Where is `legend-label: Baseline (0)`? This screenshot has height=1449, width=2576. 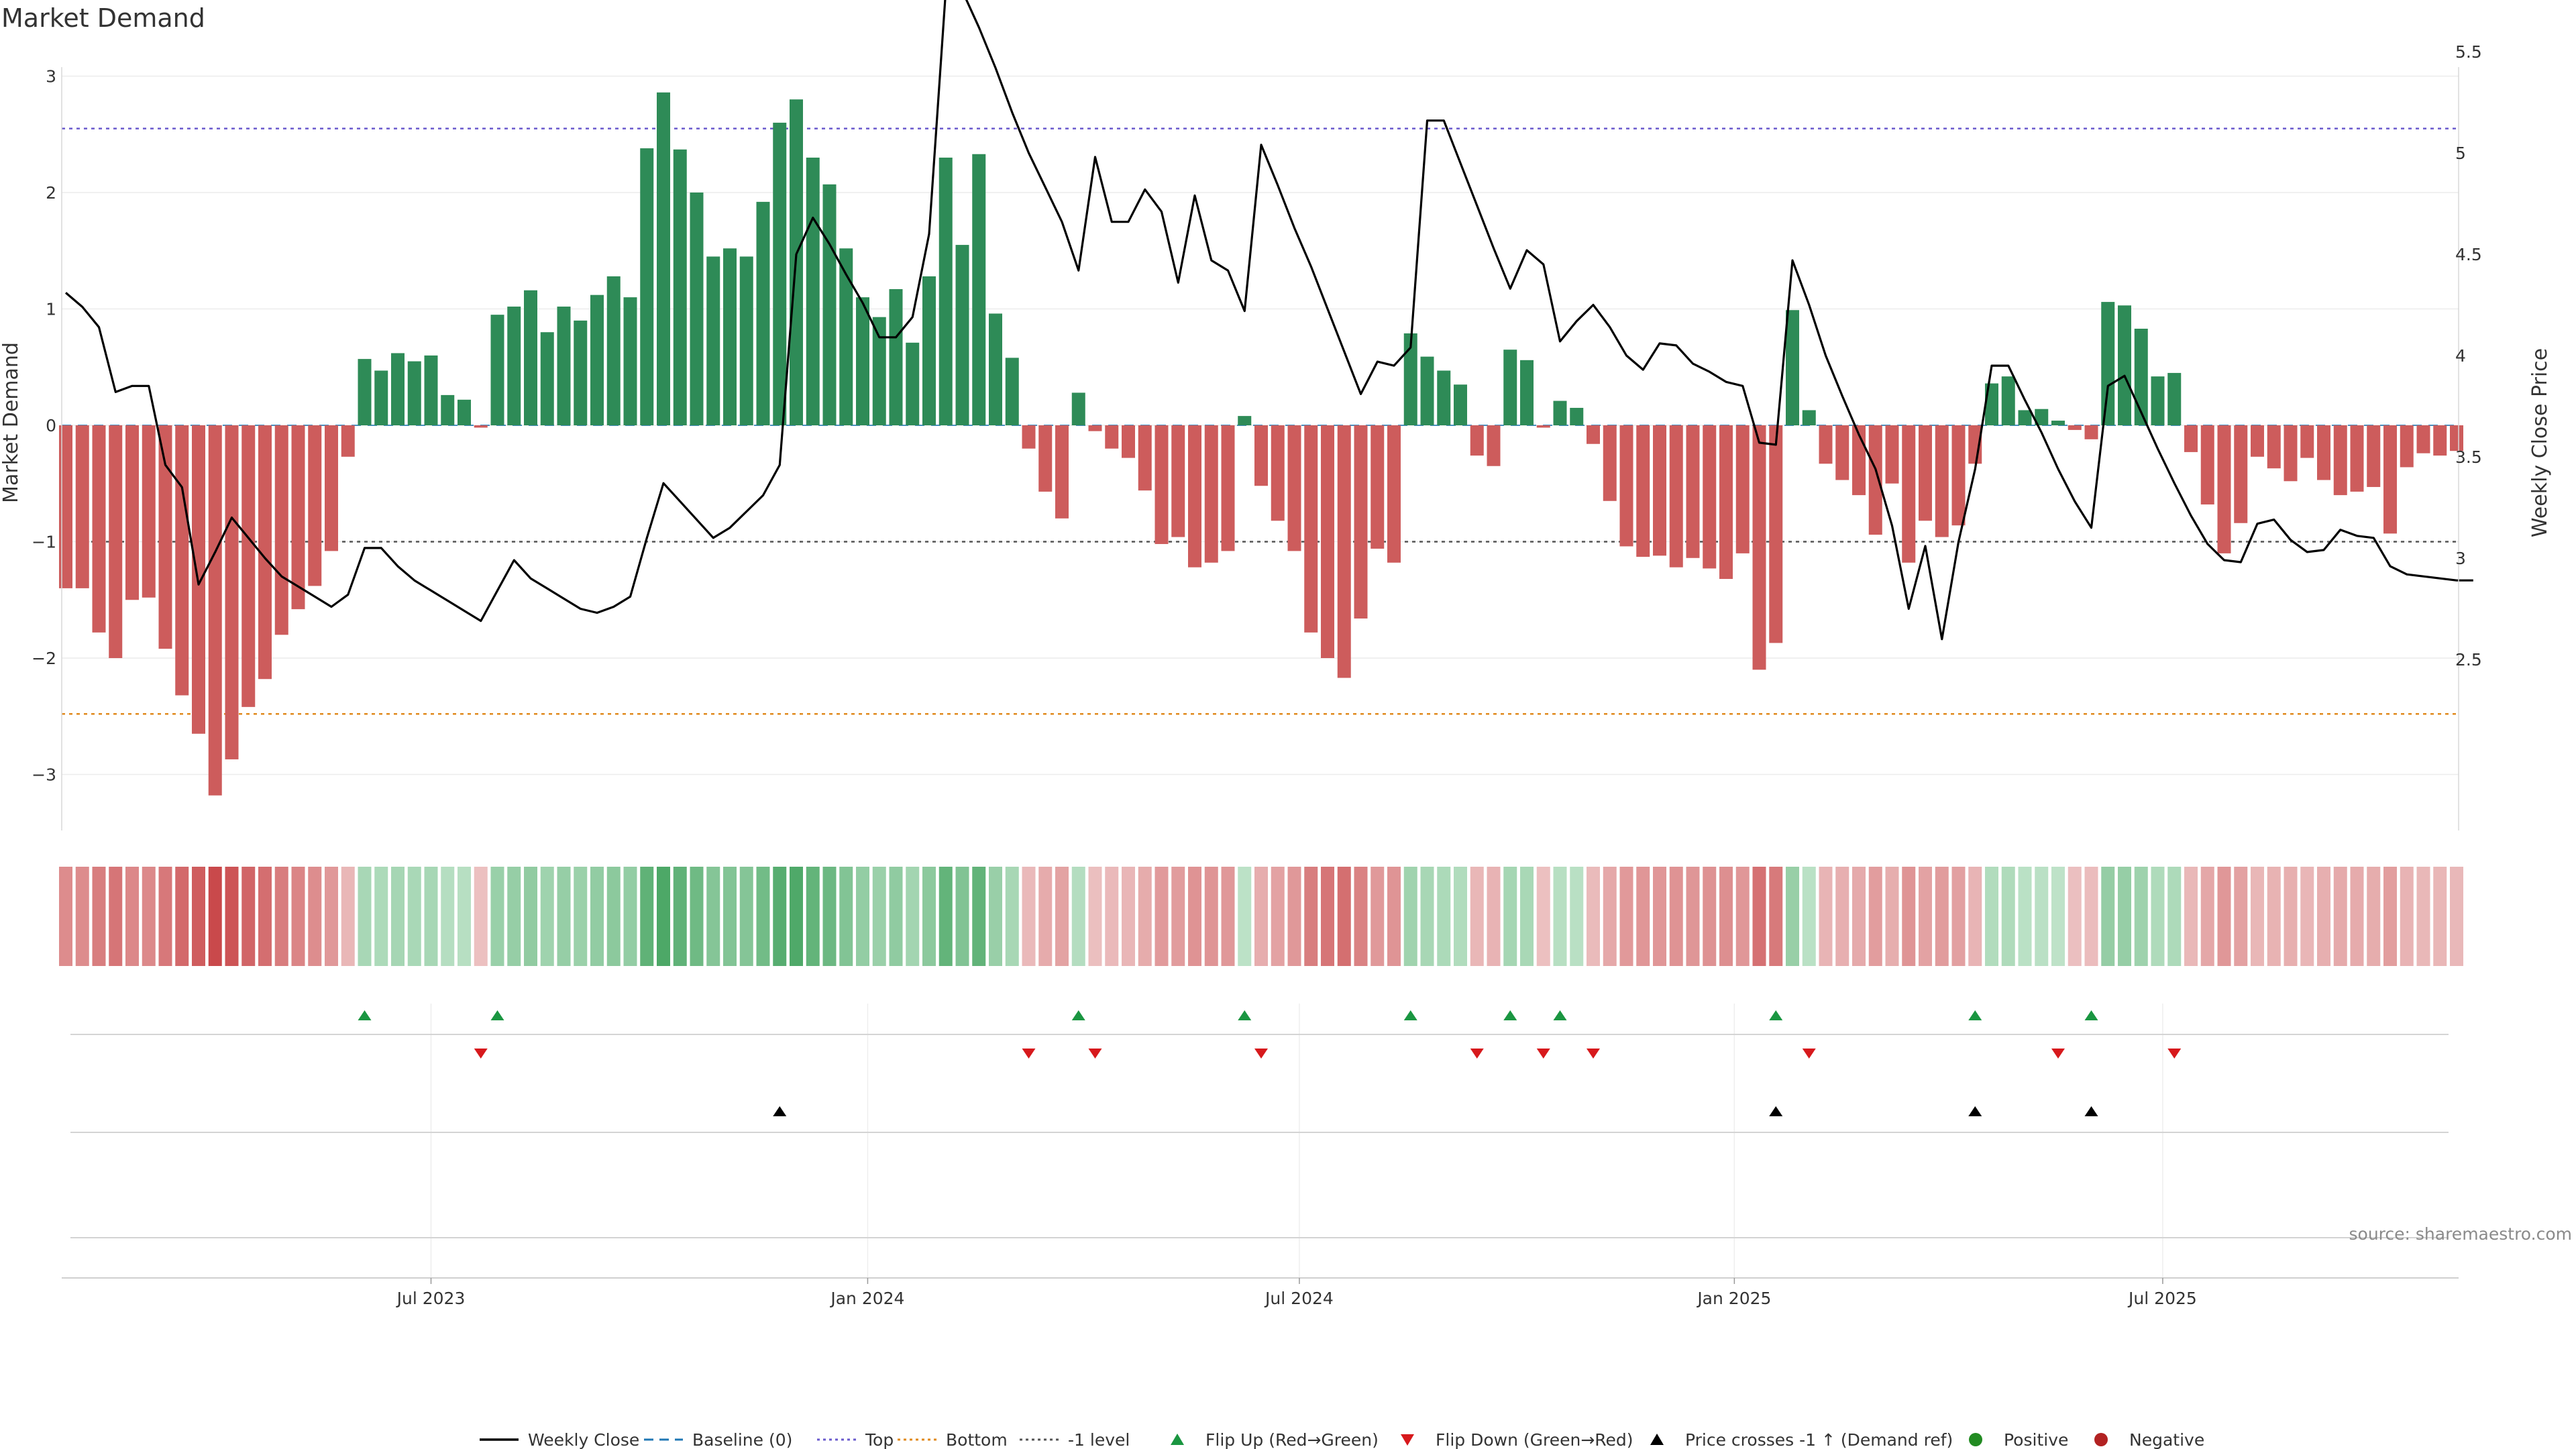
legend-label: Baseline (0) is located at coordinates (742, 1439).